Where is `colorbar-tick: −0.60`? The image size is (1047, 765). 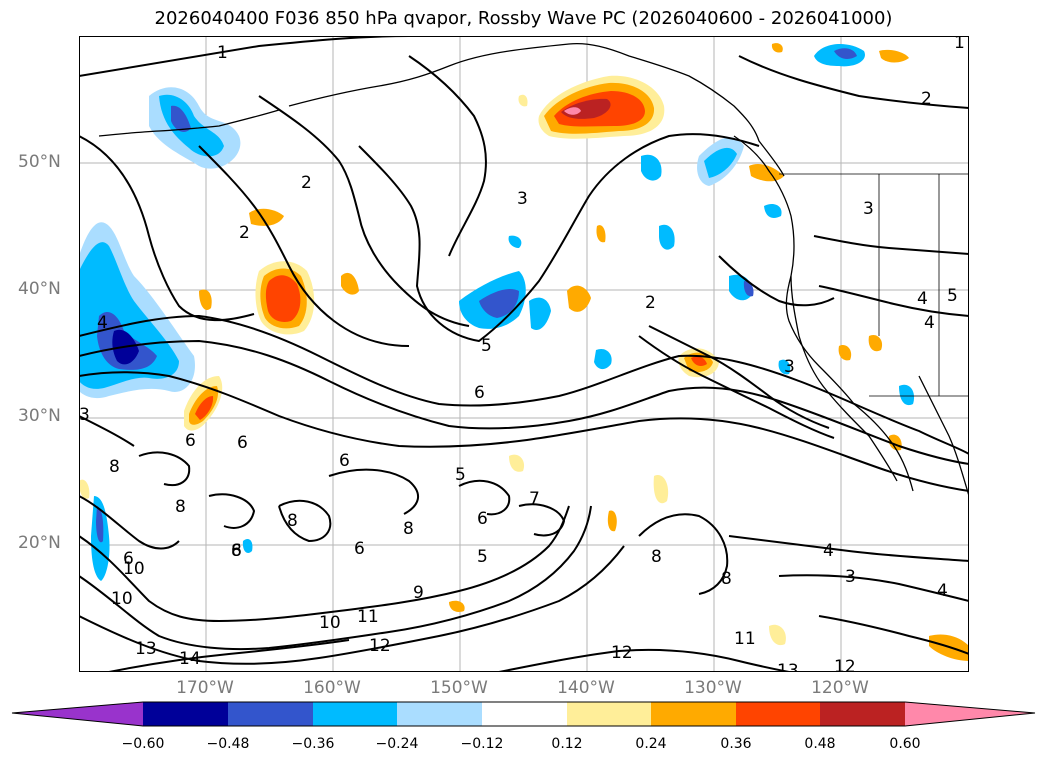 colorbar-tick: −0.60 is located at coordinates (143, 744).